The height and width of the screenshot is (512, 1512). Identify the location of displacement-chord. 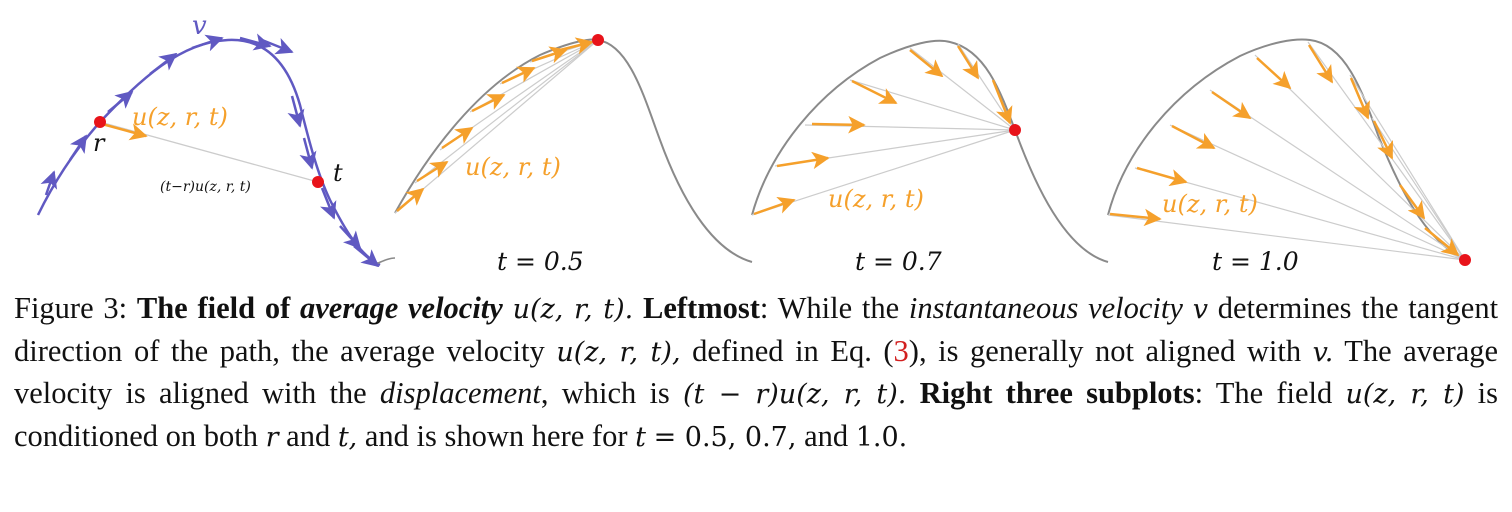
(209, 152).